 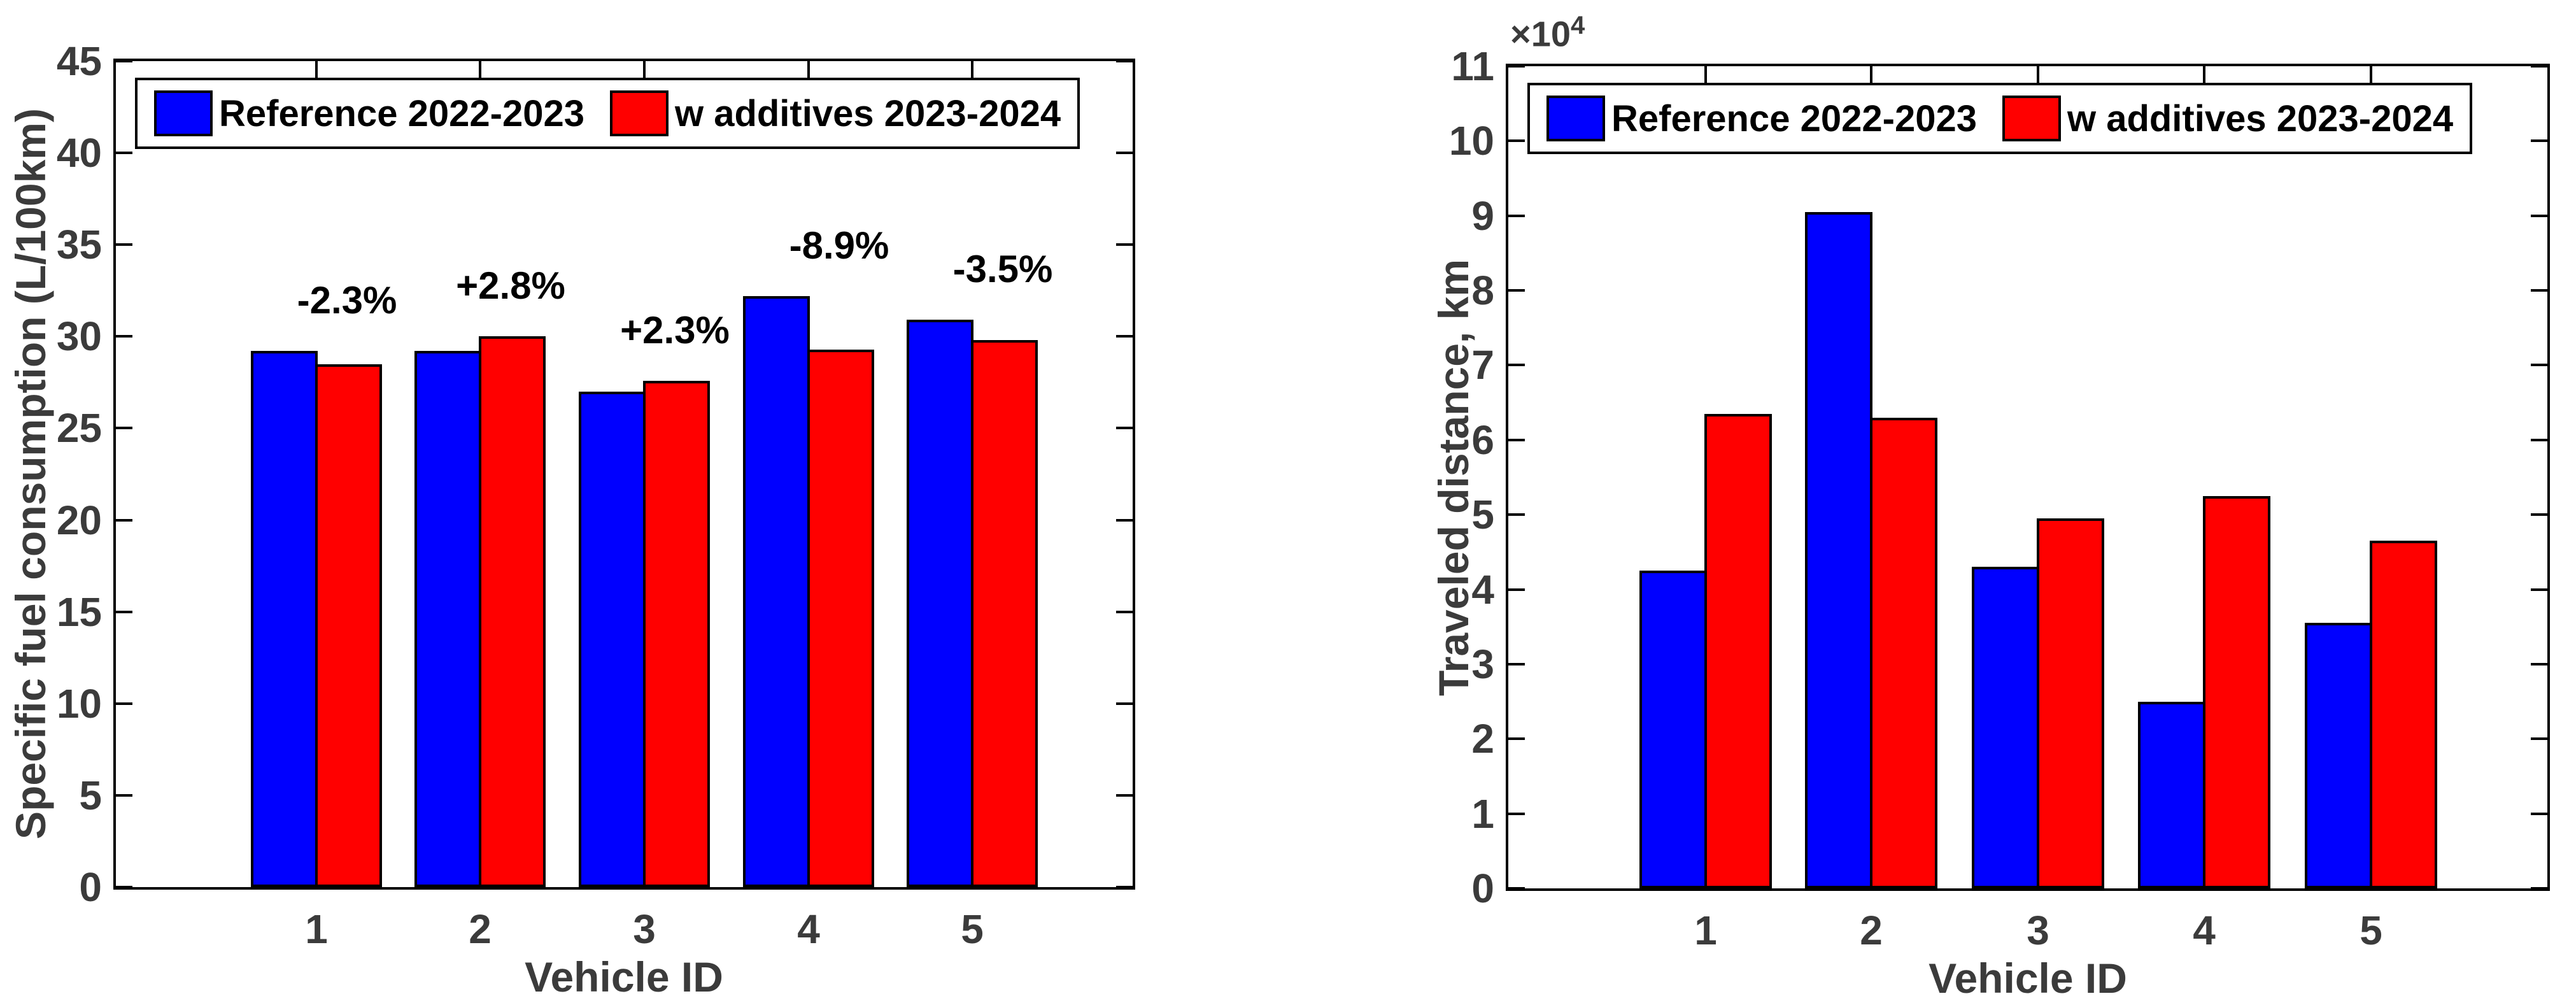 What do you see at coordinates (79, 612) in the screenshot?
I see `y-tick-label: 15` at bounding box center [79, 612].